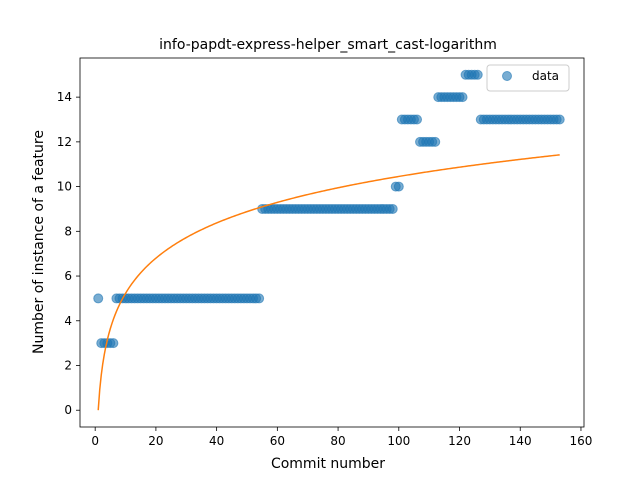  I want to click on y-tick-label: 2, so click(68, 366).